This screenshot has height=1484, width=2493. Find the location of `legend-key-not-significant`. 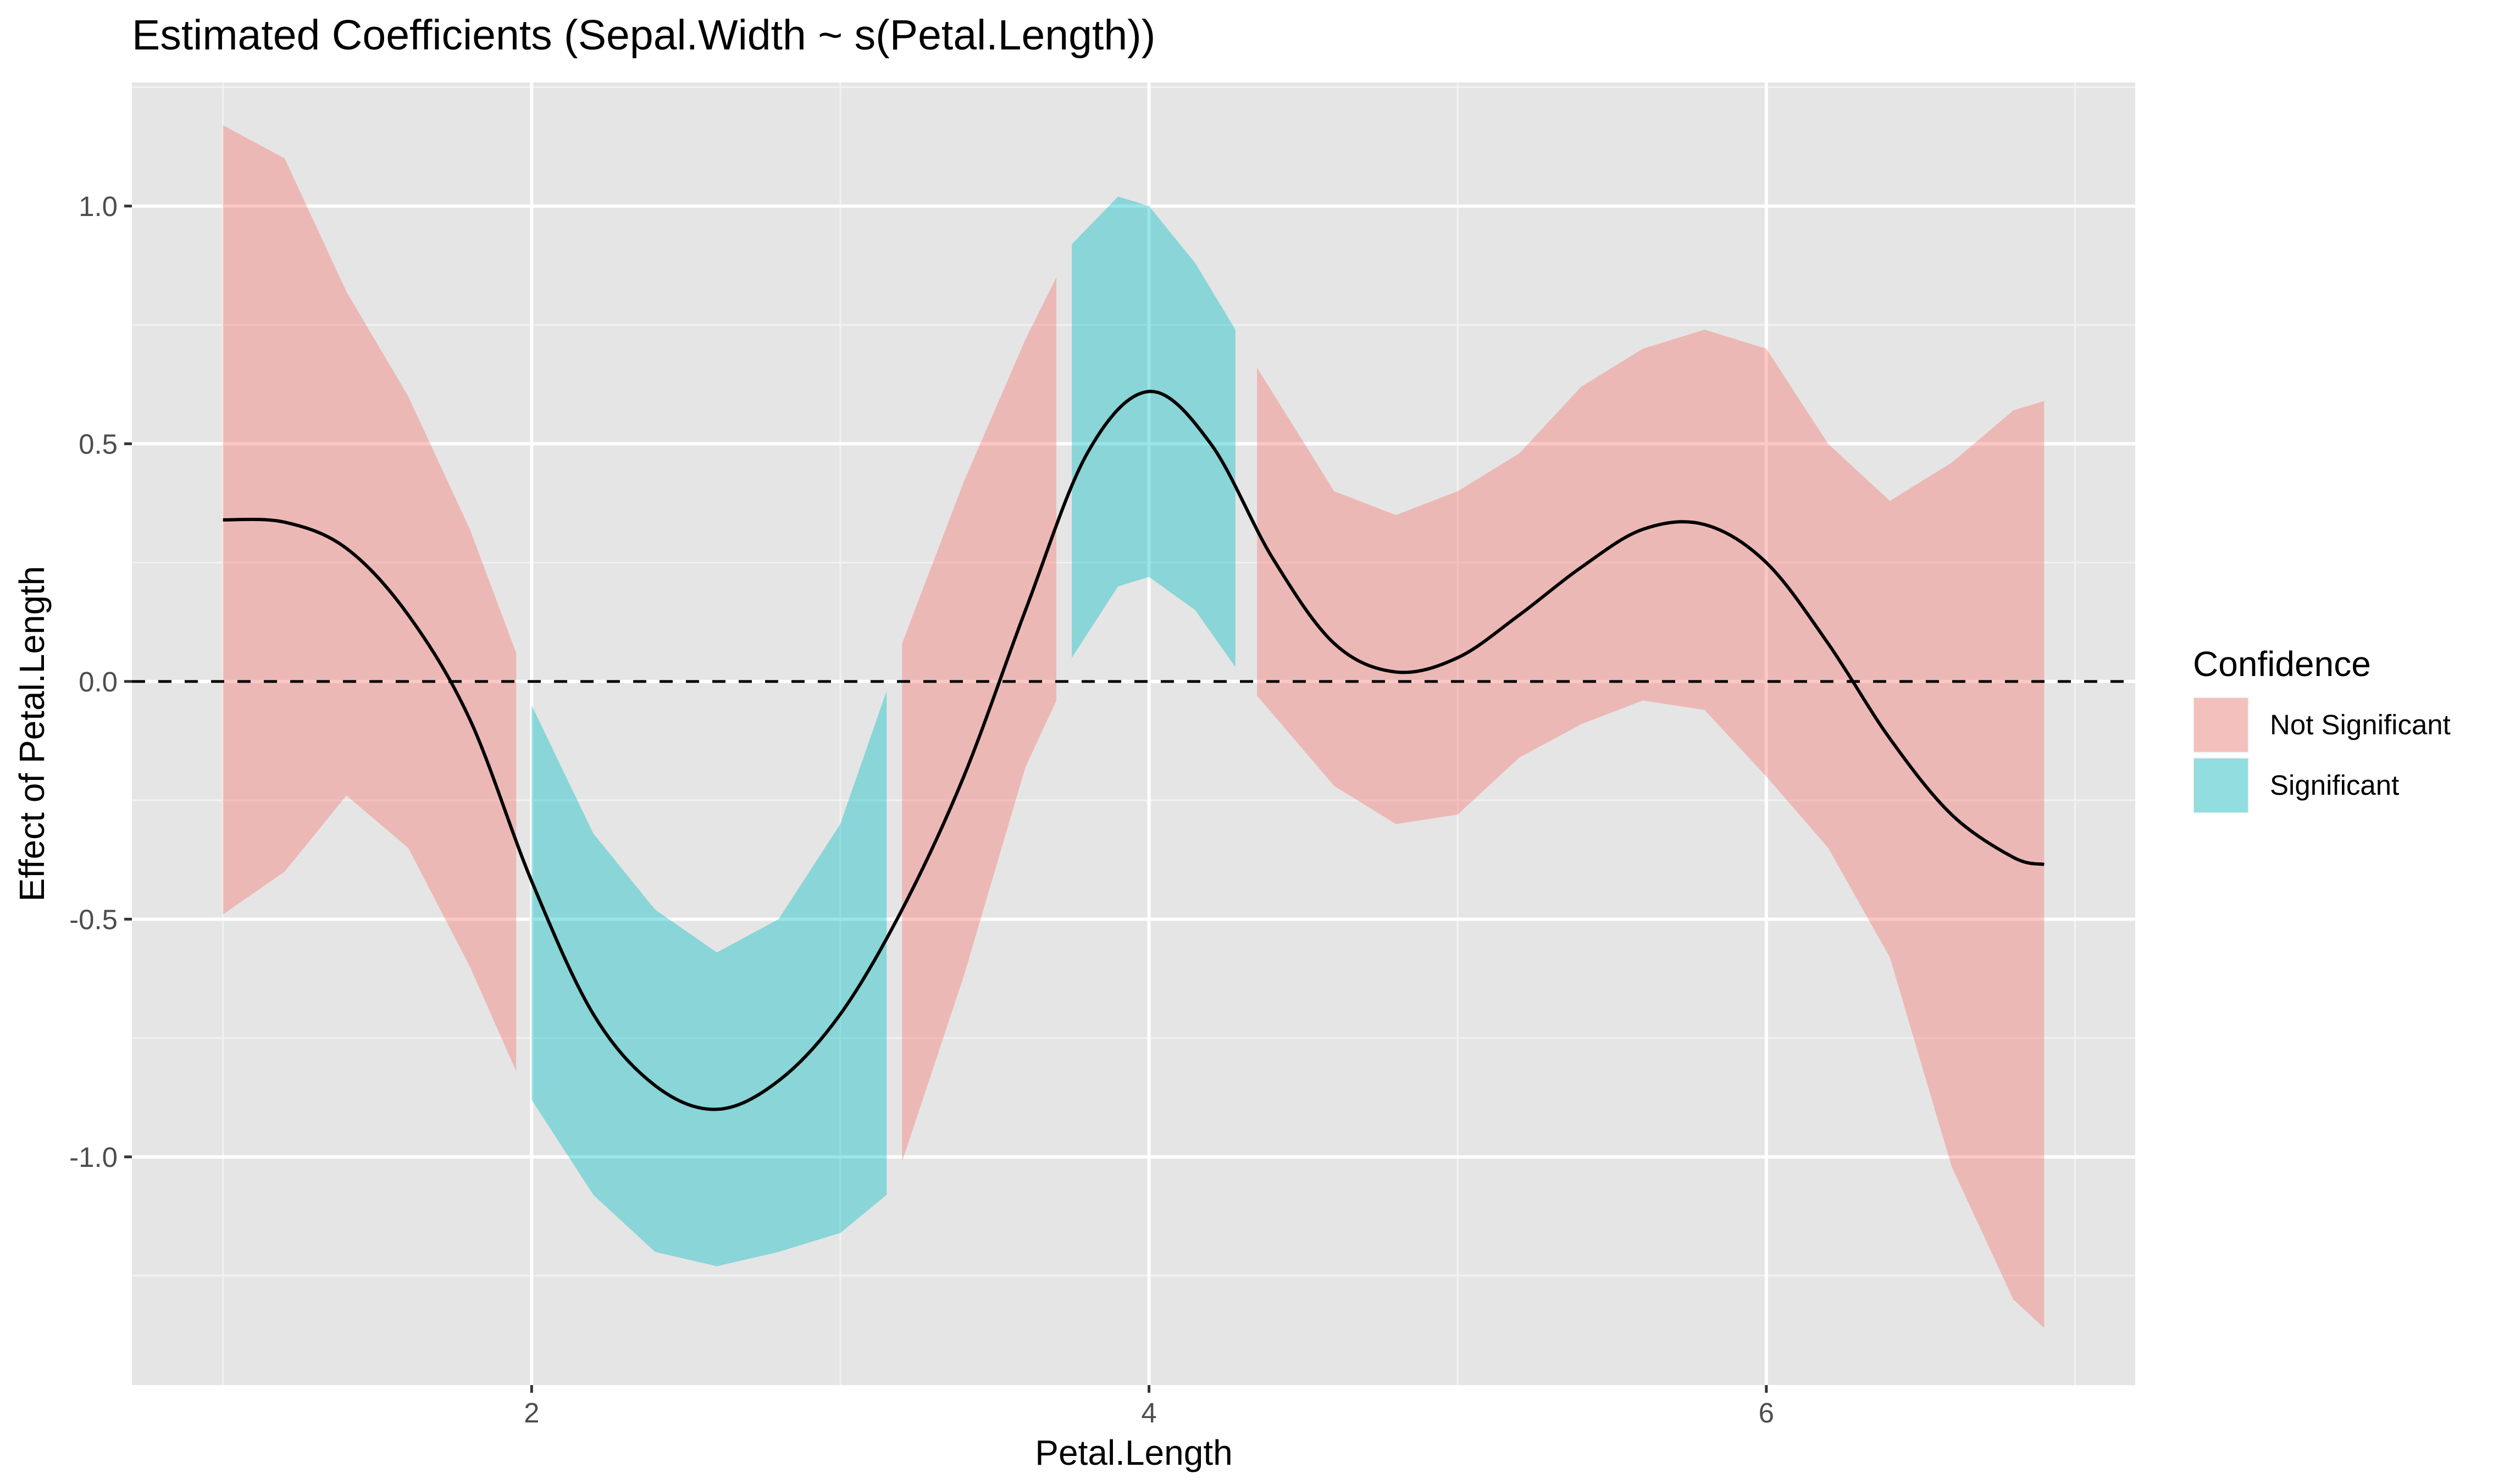

legend-key-not-significant is located at coordinates (2221, 725).